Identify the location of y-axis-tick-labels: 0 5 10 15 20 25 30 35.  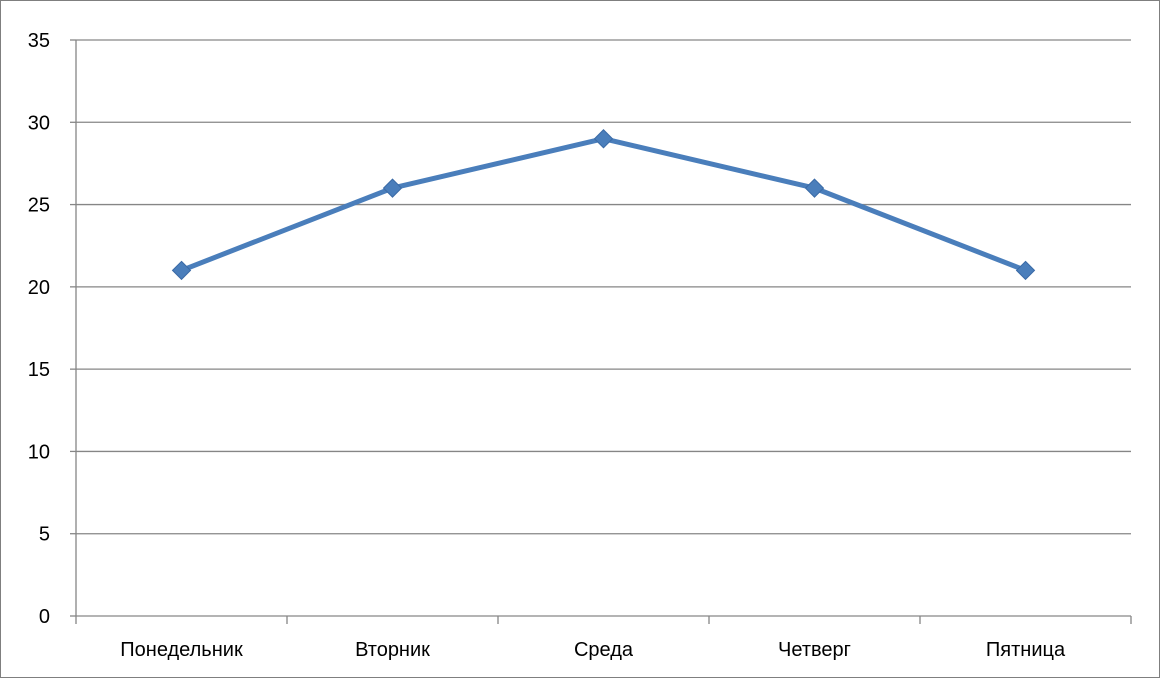
(39, 329).